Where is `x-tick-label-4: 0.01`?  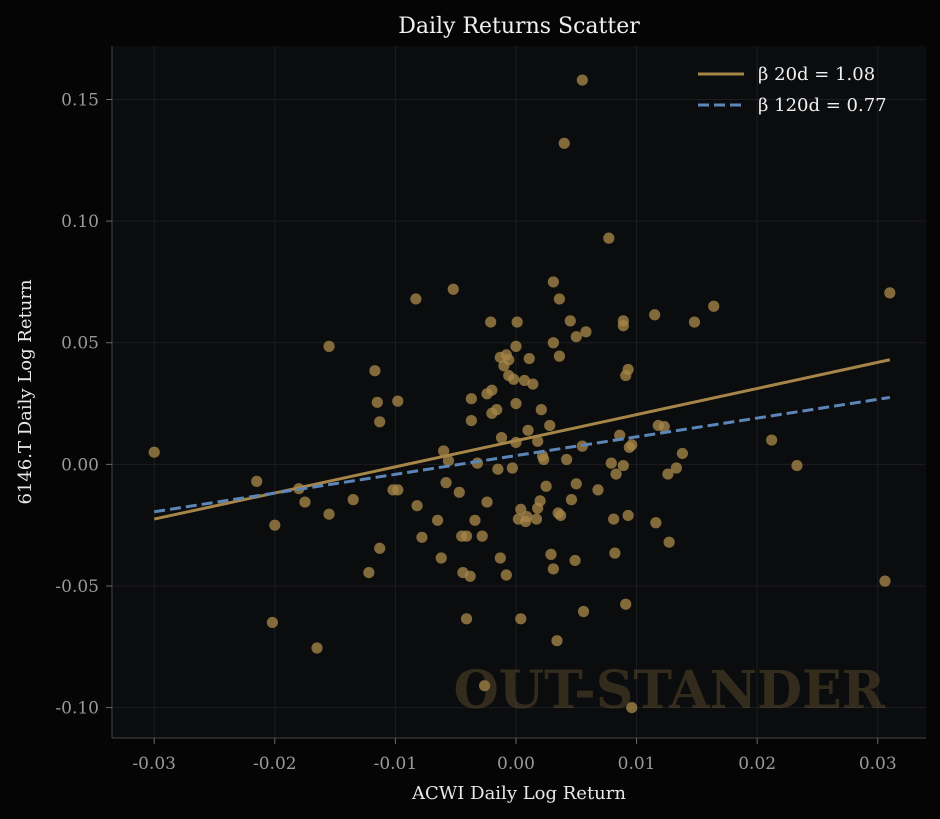
x-tick-label-4: 0.01 is located at coordinates (637, 764).